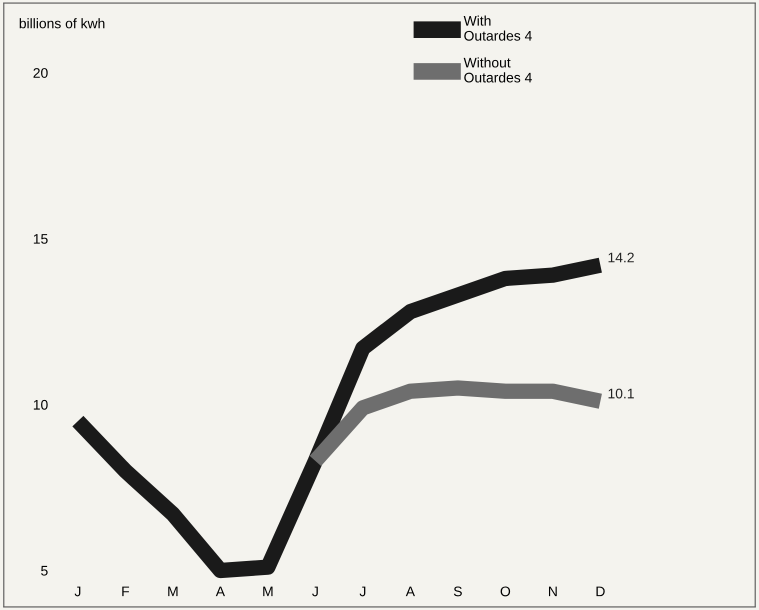  Describe the element at coordinates (498, 70) in the screenshot. I see `legend-label: Without Outardes 4` at that location.